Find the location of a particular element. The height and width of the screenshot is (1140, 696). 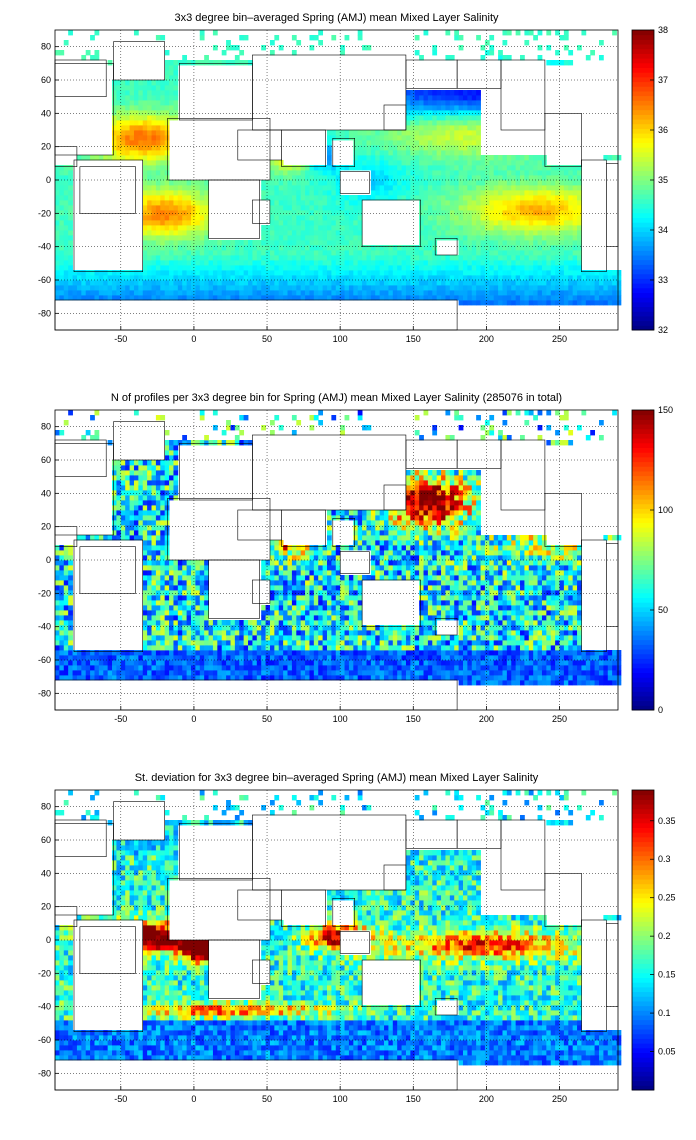

colorbar-segment is located at coordinates (643, 136).